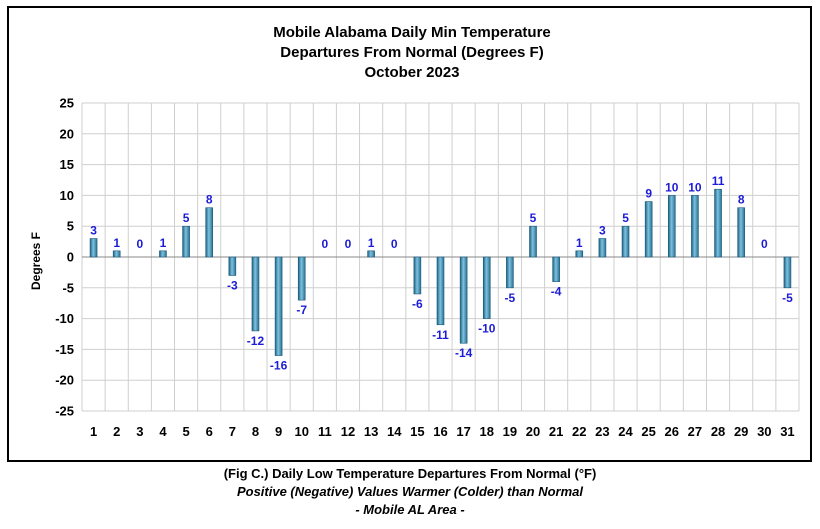 The width and height of the screenshot is (820, 529). I want to click on data-label-day-30: 0, so click(764, 244).